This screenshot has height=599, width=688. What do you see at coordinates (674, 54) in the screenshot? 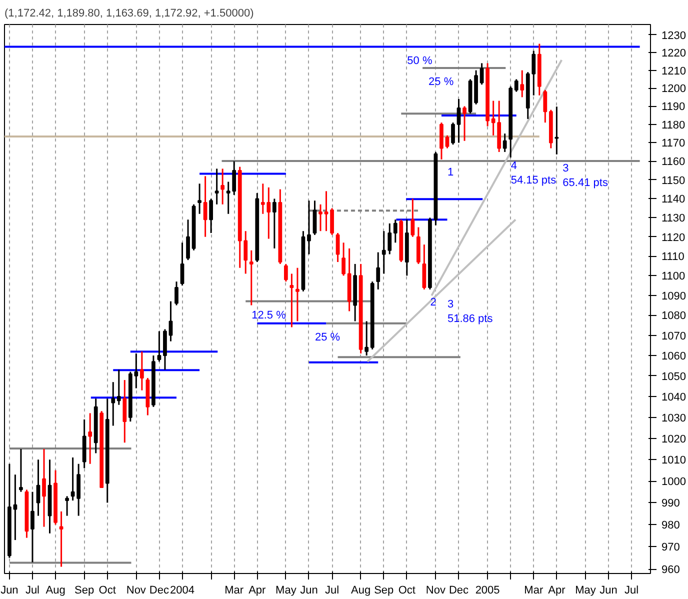
I see `y-tick-label: 1220` at bounding box center [674, 54].